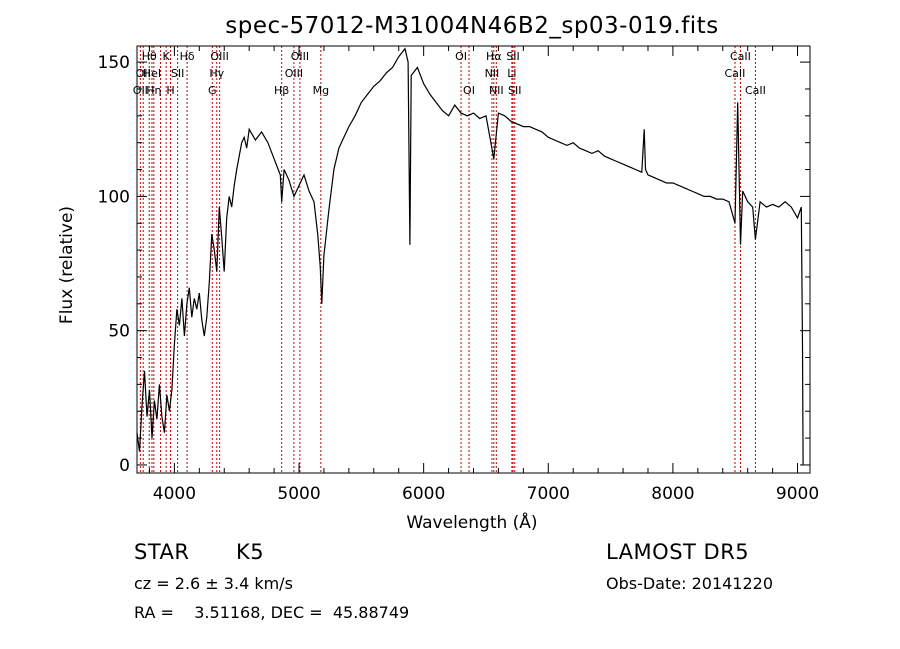 The image size is (900, 649). Describe the element at coordinates (672, 494) in the screenshot. I see `x-tick-label: 8000` at that location.